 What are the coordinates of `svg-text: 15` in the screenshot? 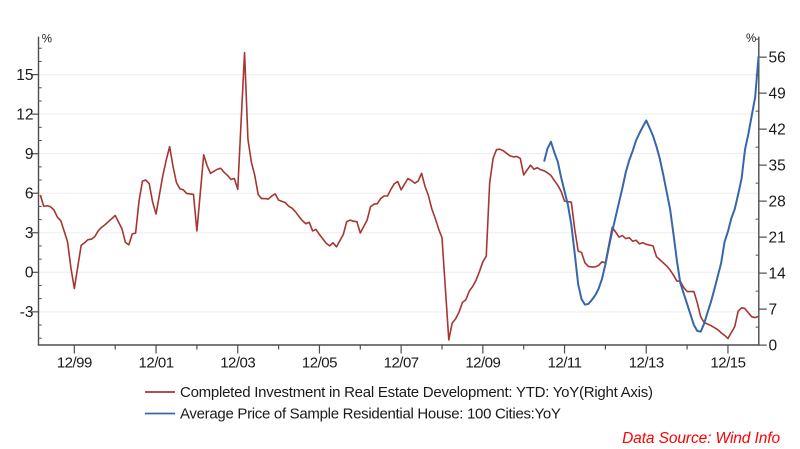 It's located at (24, 75).